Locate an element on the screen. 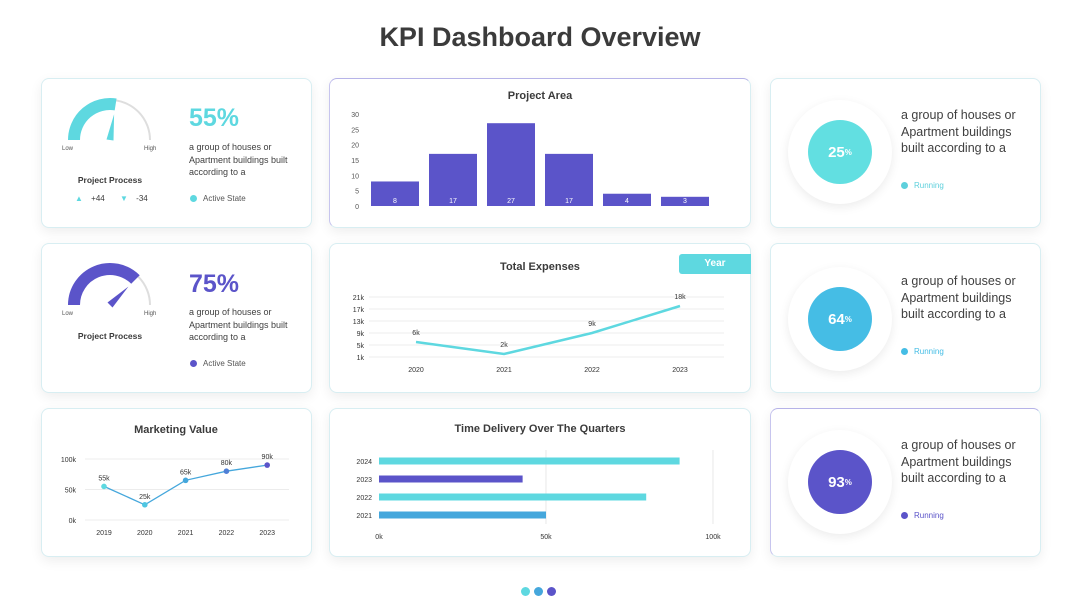  chart-title: Time Delivery Over The Quarters is located at coordinates (540, 429).